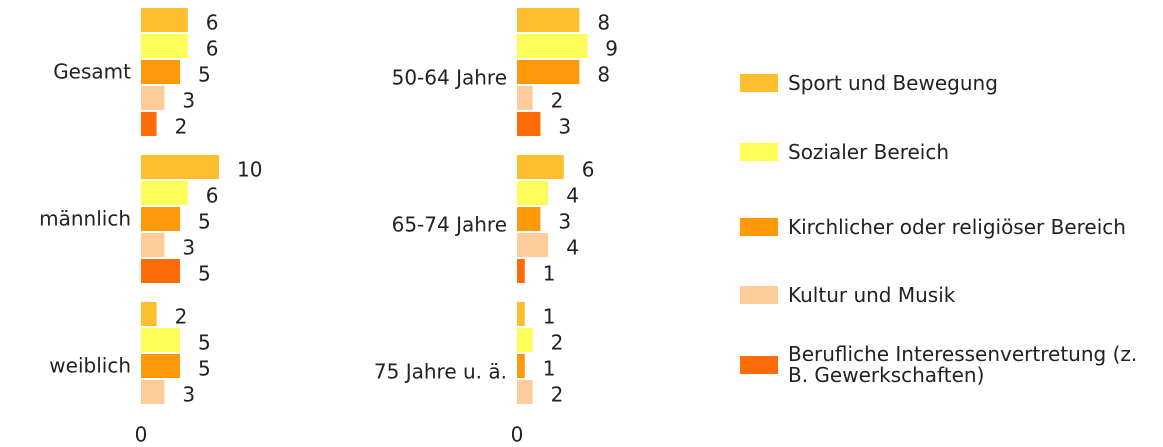 The width and height of the screenshot is (1163, 447). I want to click on legend-item: Kirchlicher oder religiöser Bereich, so click(949, 226).